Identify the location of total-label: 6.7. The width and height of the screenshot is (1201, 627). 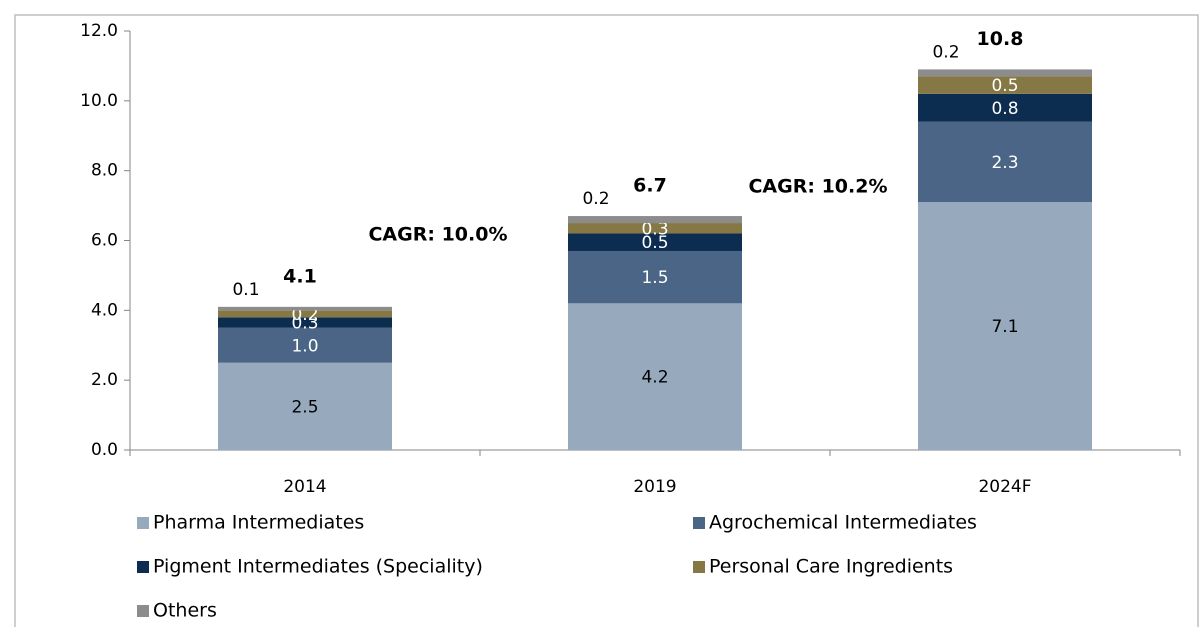
(650, 186).